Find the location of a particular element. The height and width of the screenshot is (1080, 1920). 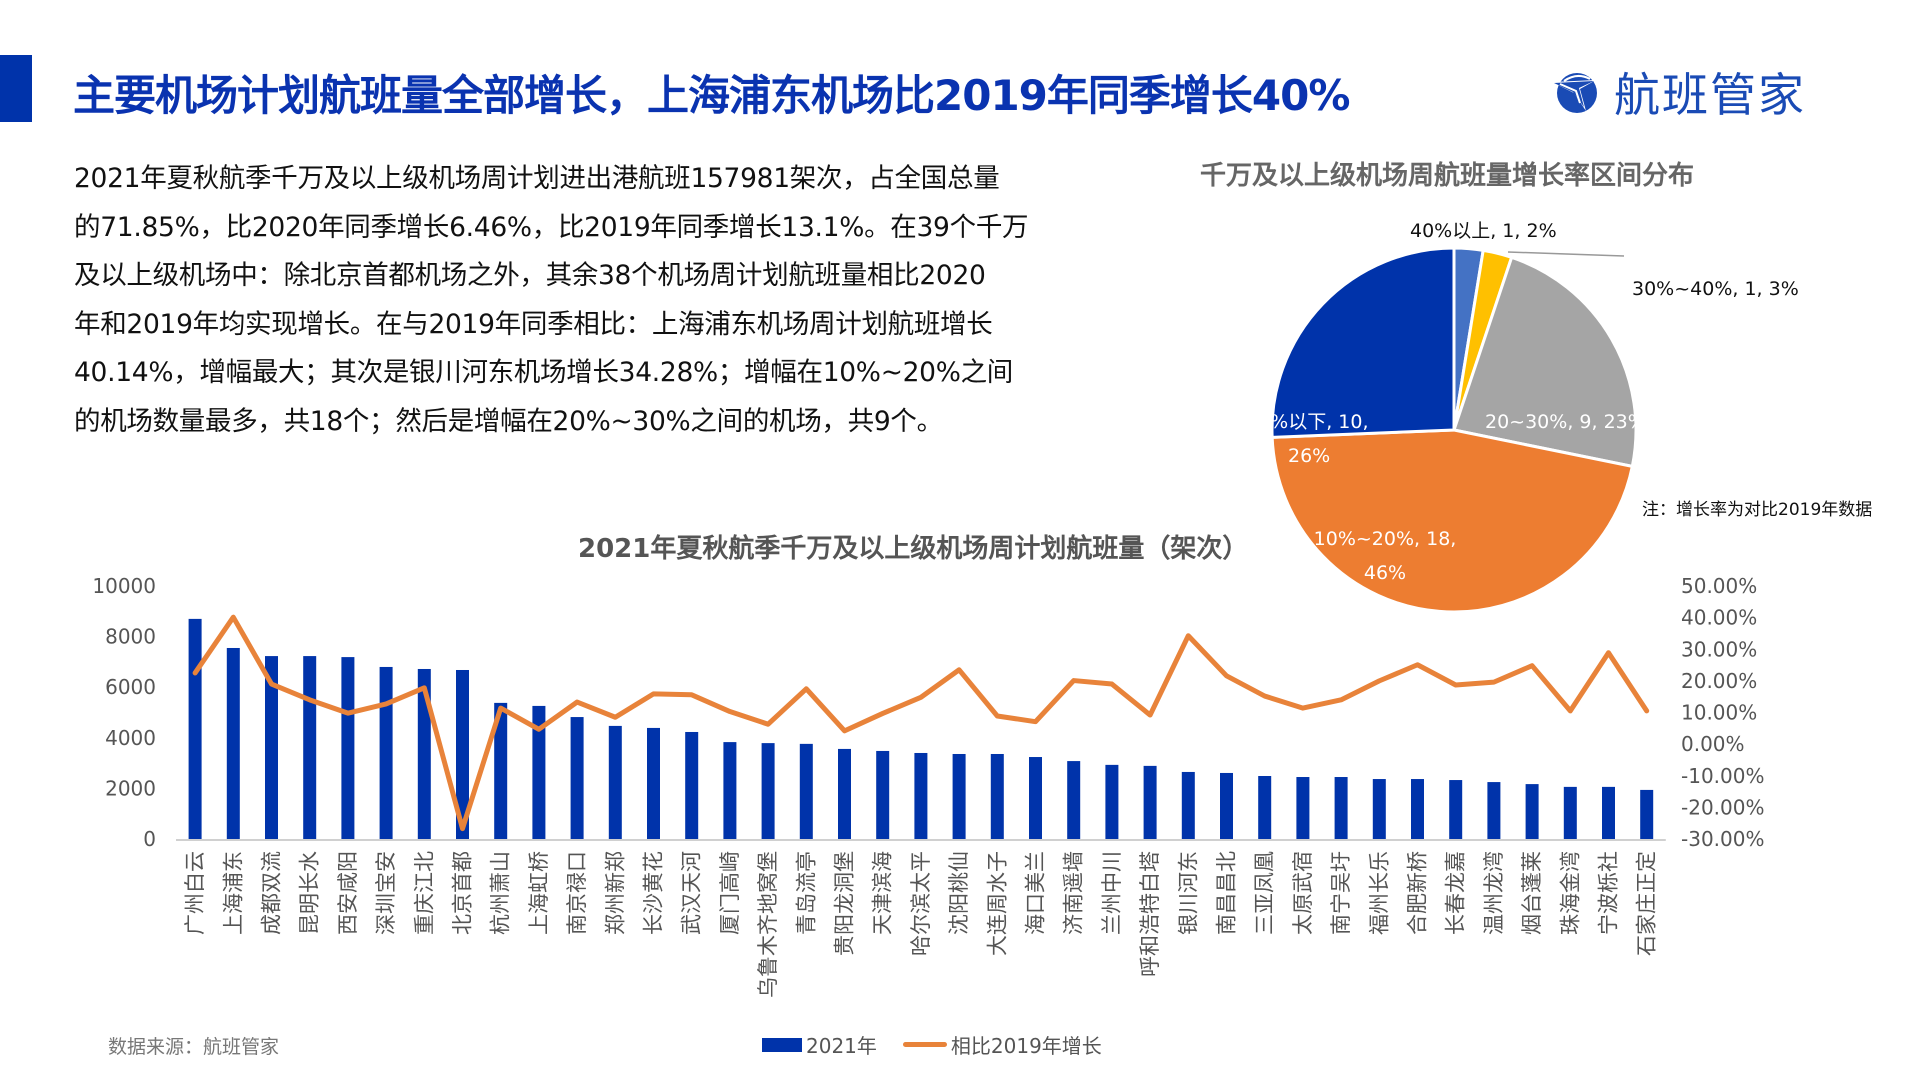

category-label: 厦门高崎 is located at coordinates (730, 893).